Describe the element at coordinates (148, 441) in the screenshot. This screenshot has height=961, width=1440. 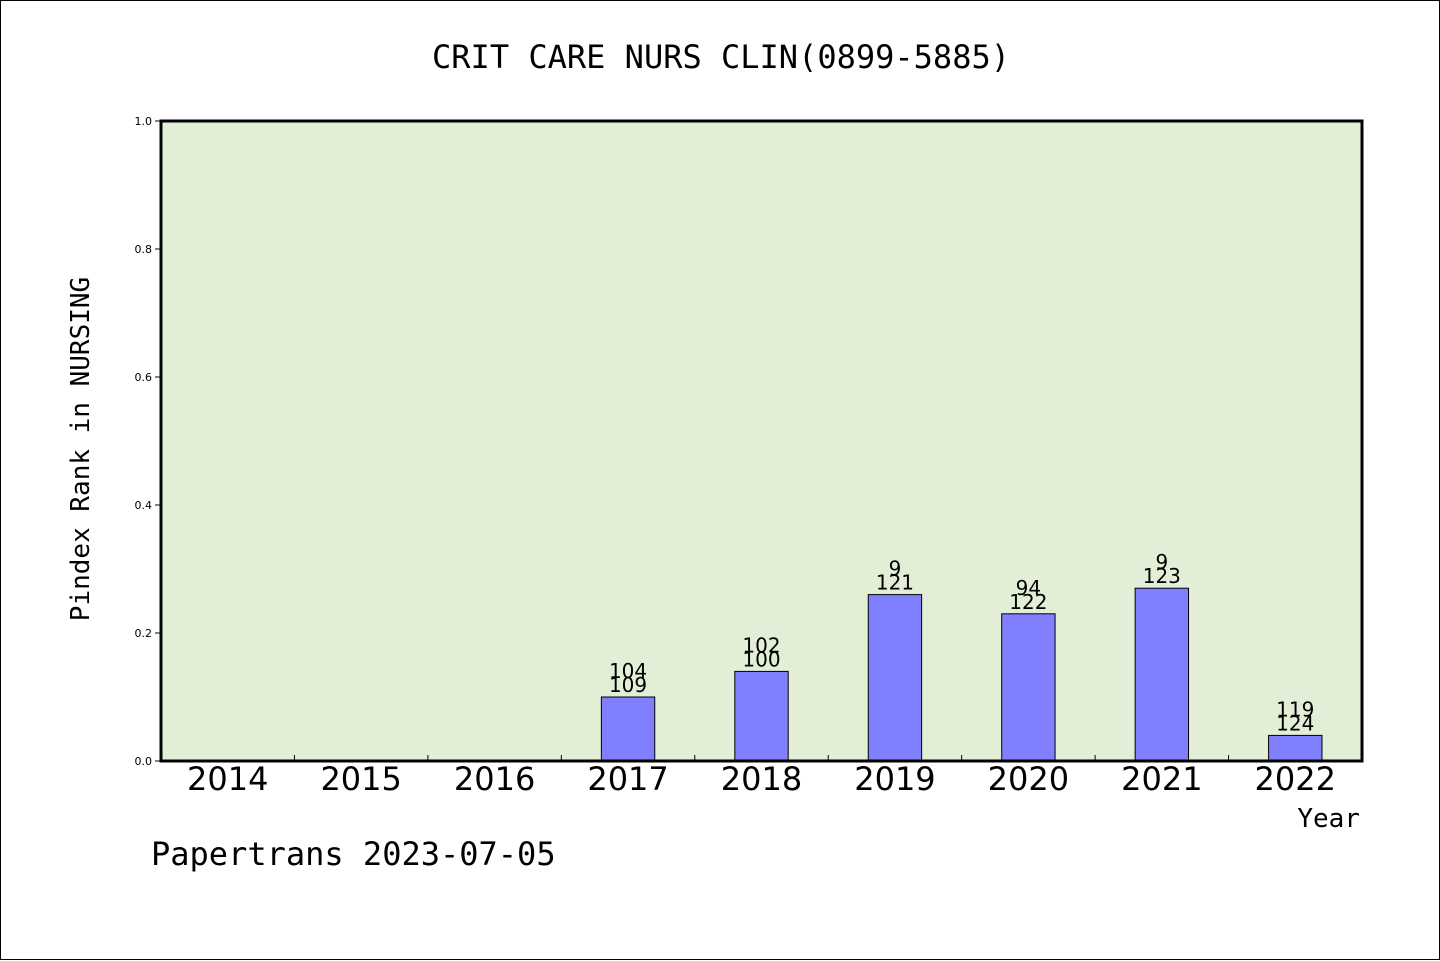
I see `y-axis: 0.0 0.2 0.4 0.6 0.8 1.0` at that location.